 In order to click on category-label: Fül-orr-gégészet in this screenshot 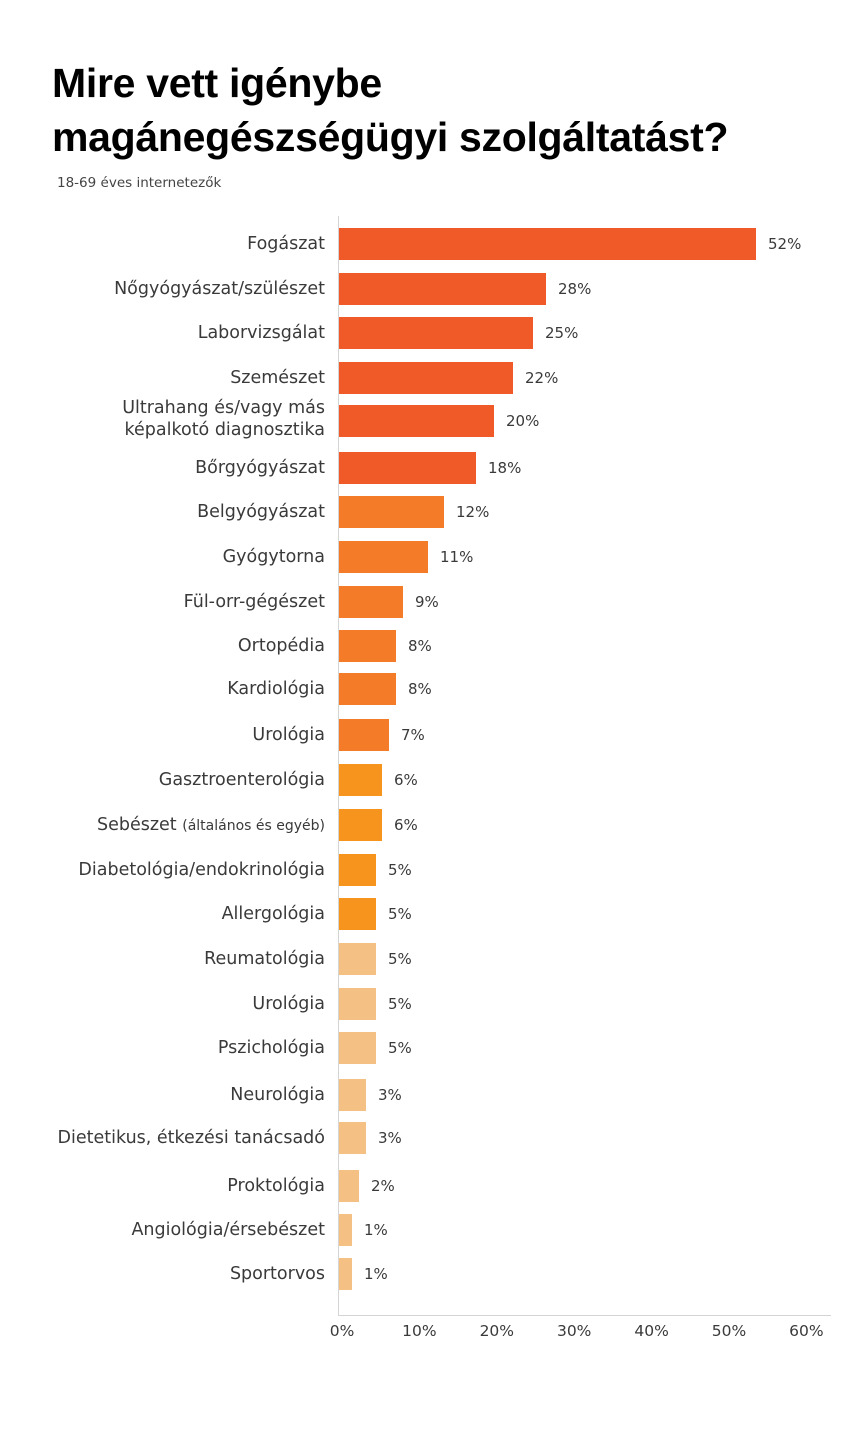, I will do `click(254, 602)`.